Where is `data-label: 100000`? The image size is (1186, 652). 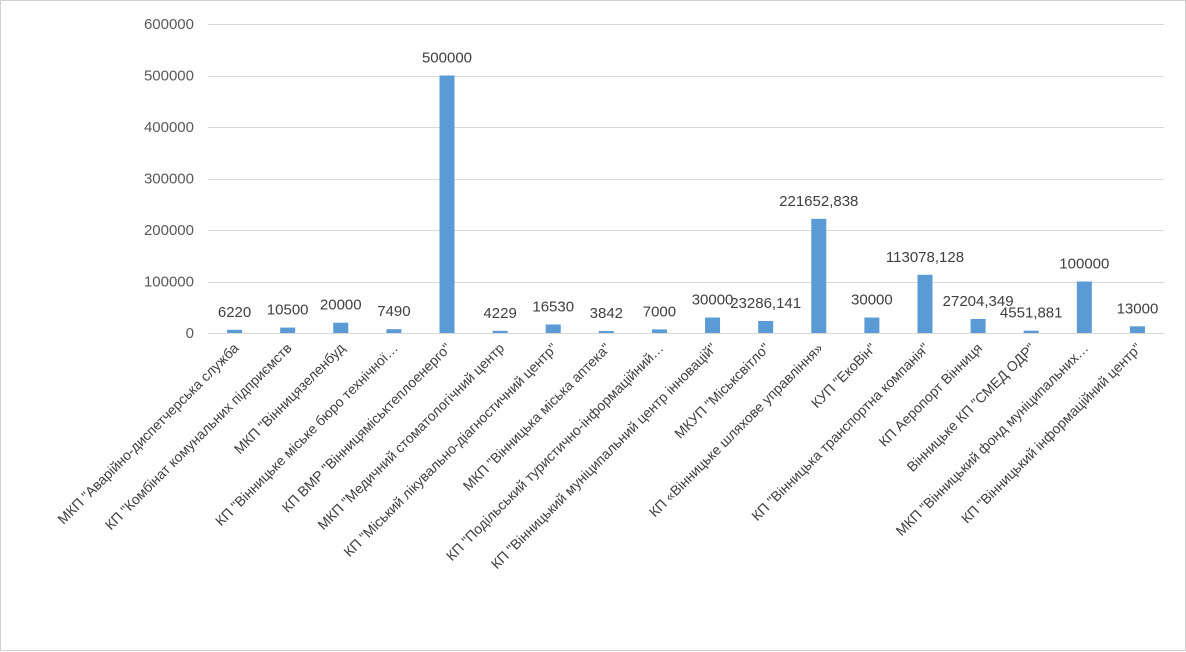 data-label: 100000 is located at coordinates (1084, 264).